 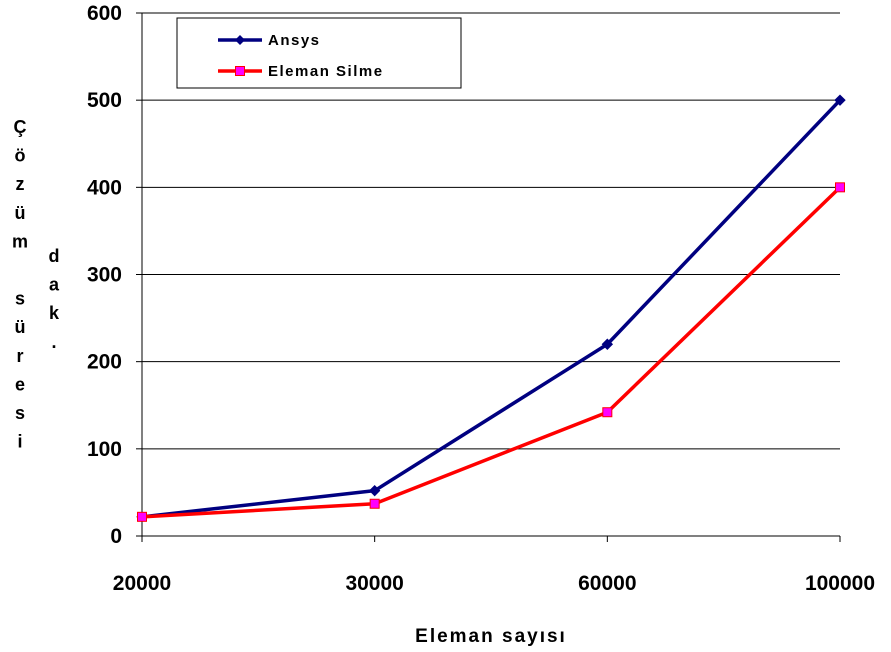 What do you see at coordinates (20, 127) in the screenshot?
I see `y-axis-title-char: Ç` at bounding box center [20, 127].